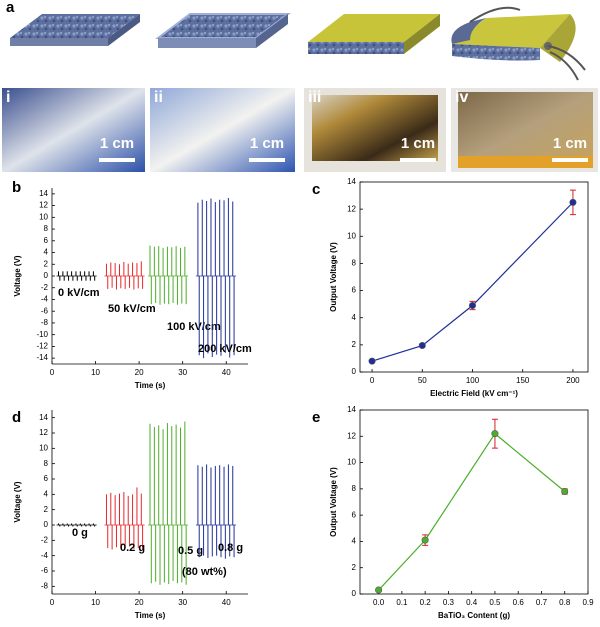  I want to click on annotation: (80 wt%), so click(204, 572).